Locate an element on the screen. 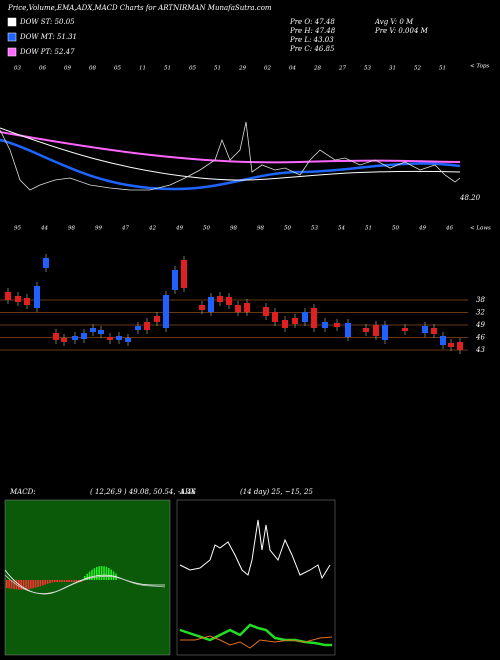 This screenshot has width=500, height=660. info: Avg V: 0 M is located at coordinates (394, 22).